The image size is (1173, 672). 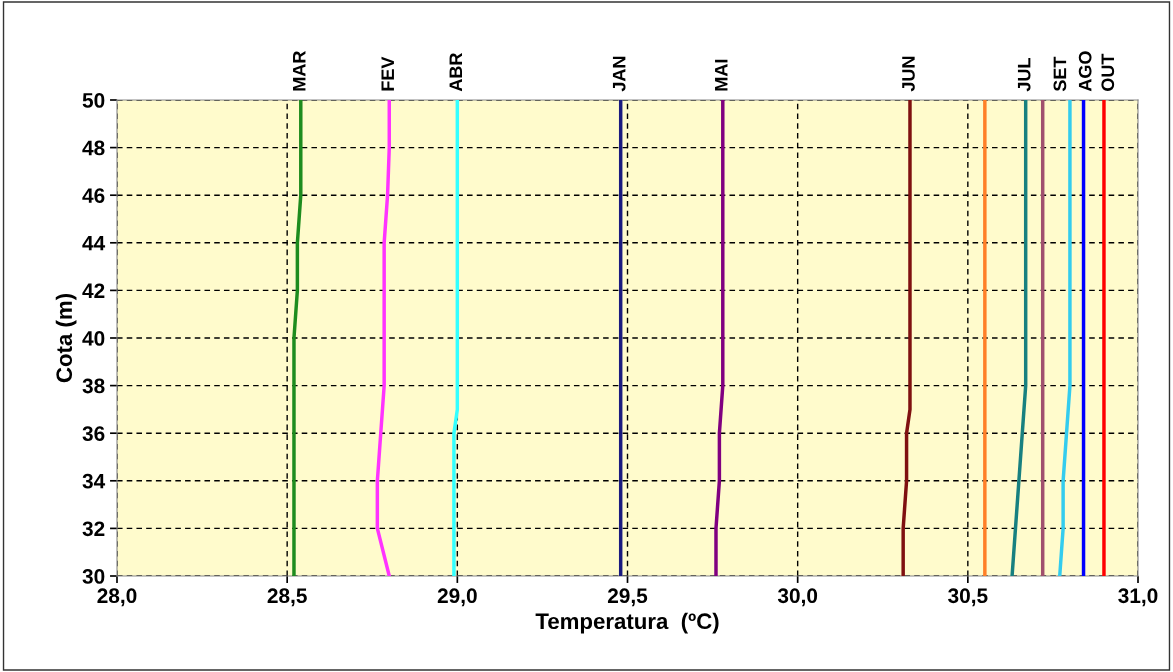 What do you see at coordinates (93, 576) in the screenshot?
I see `y-tick-label: 30` at bounding box center [93, 576].